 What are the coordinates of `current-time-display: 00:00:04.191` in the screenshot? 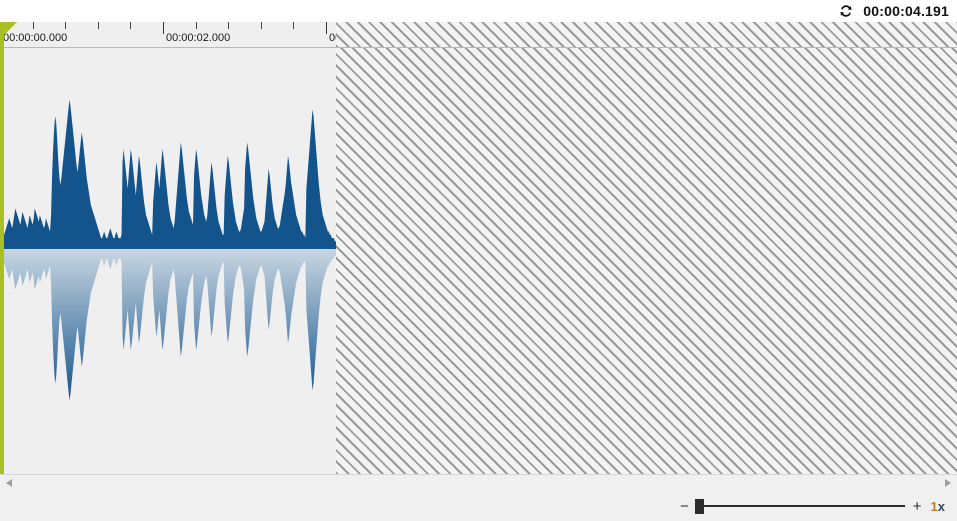 It's located at (906, 11).